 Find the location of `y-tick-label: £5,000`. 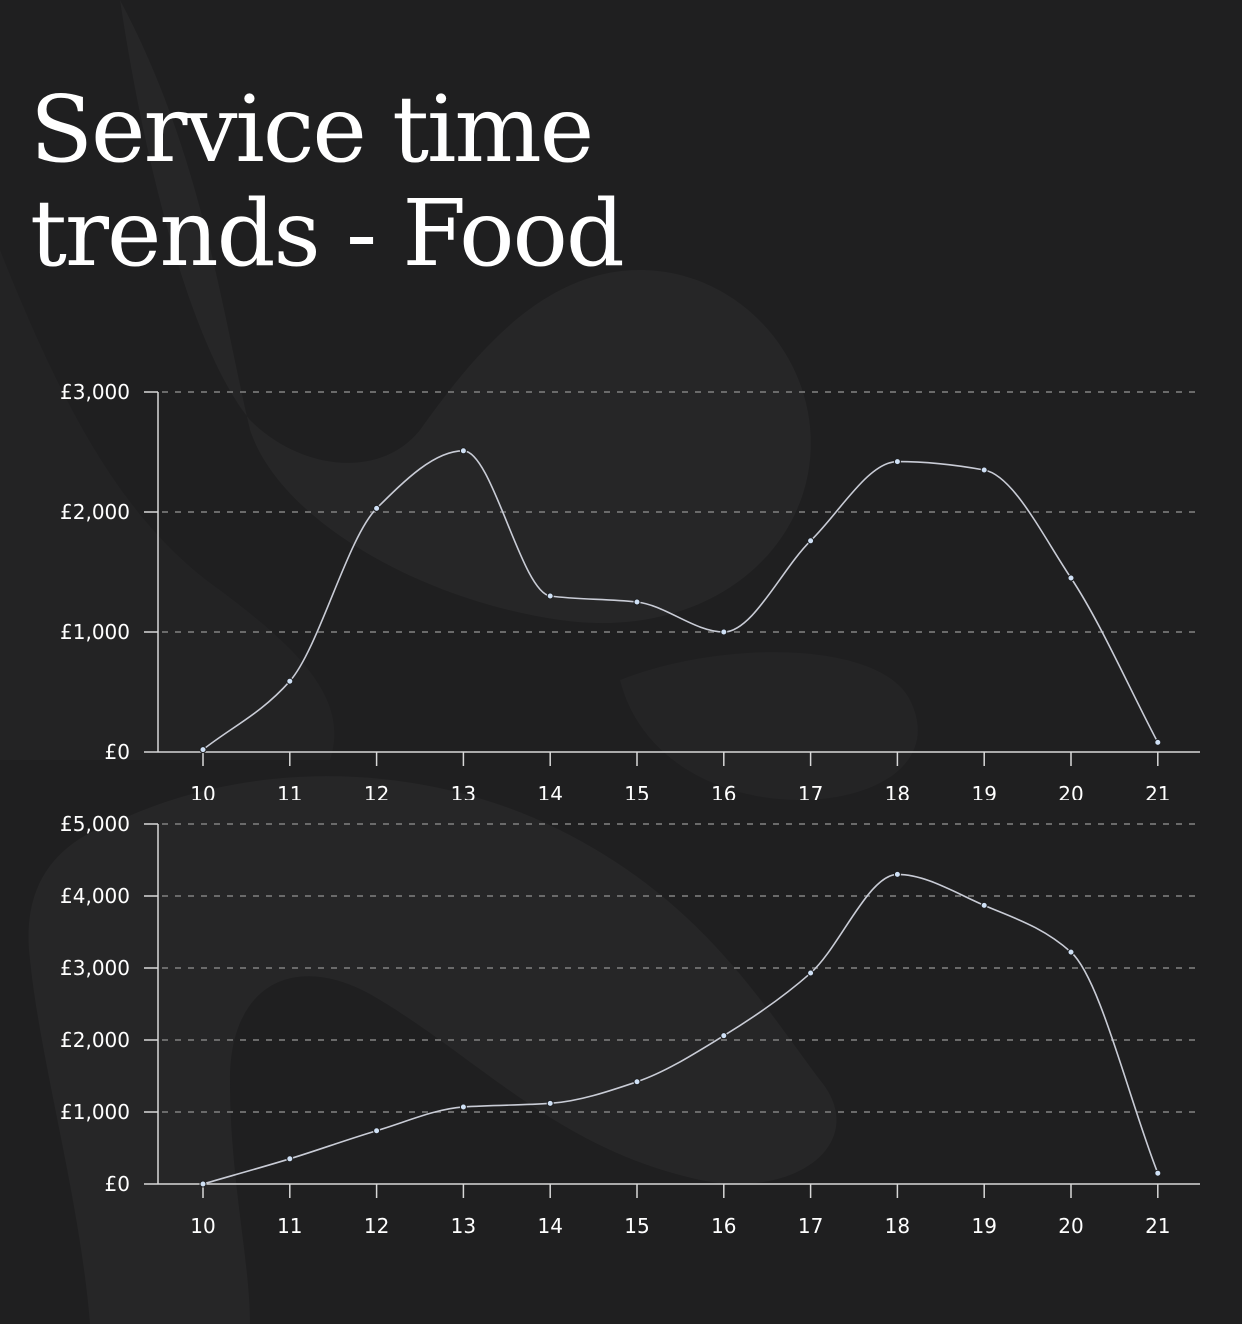

y-tick-label: £5,000 is located at coordinates (95, 824).